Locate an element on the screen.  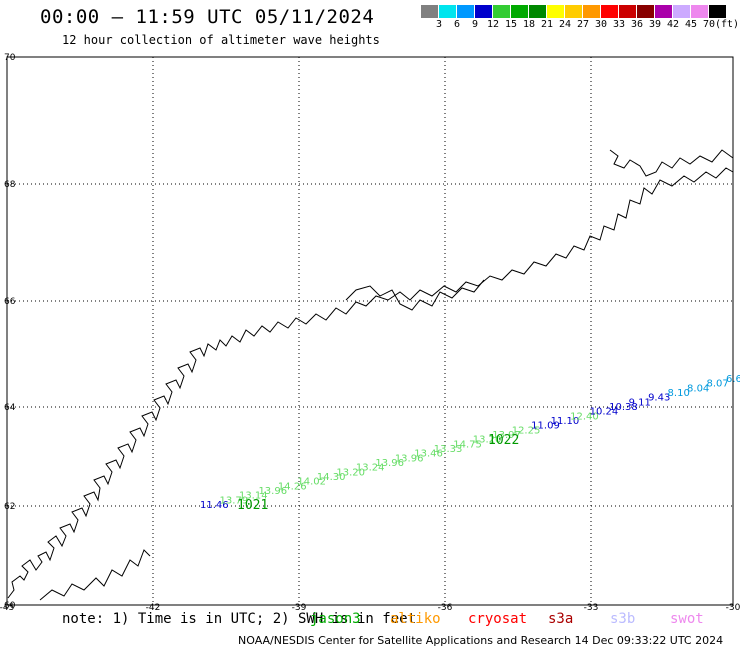
colorbar-label: 42 is located at coordinates (673, 24).